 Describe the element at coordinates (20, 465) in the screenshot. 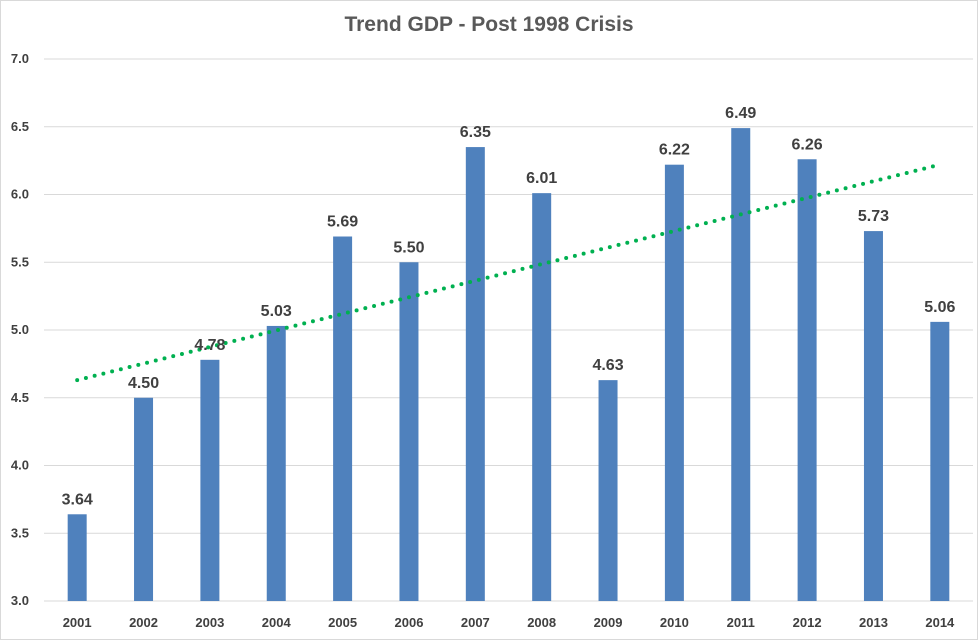

I see `y-tick-label: 4.0` at that location.